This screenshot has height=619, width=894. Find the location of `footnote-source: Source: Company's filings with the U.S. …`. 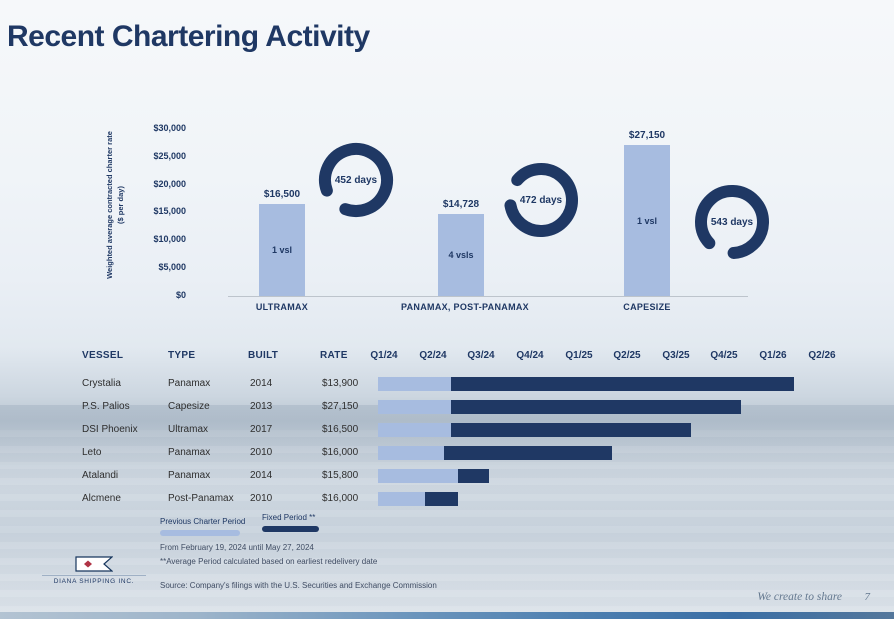

footnote-source: Source: Company's filings with the U.S. … is located at coordinates (298, 585).